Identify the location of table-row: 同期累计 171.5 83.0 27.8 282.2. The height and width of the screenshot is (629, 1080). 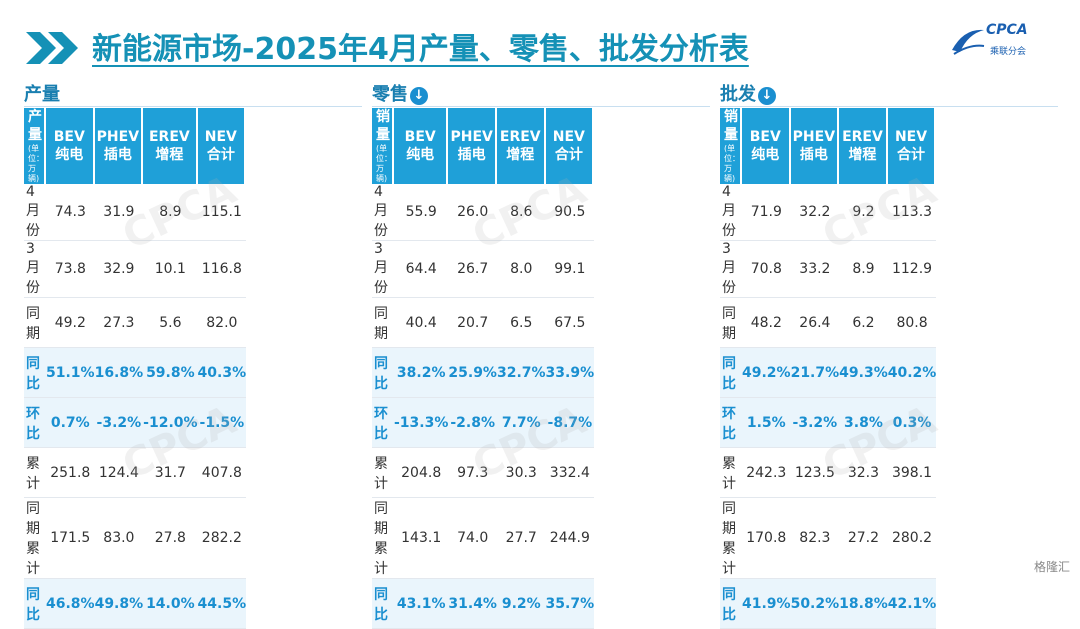
(135, 538).